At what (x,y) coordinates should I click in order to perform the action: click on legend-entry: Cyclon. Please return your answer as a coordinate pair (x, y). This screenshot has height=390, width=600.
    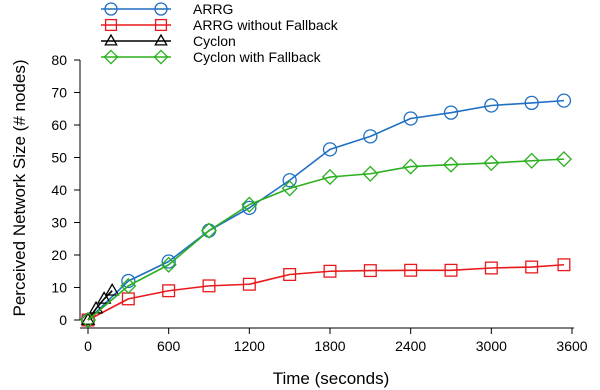
    Looking at the image, I should click on (168, 41).